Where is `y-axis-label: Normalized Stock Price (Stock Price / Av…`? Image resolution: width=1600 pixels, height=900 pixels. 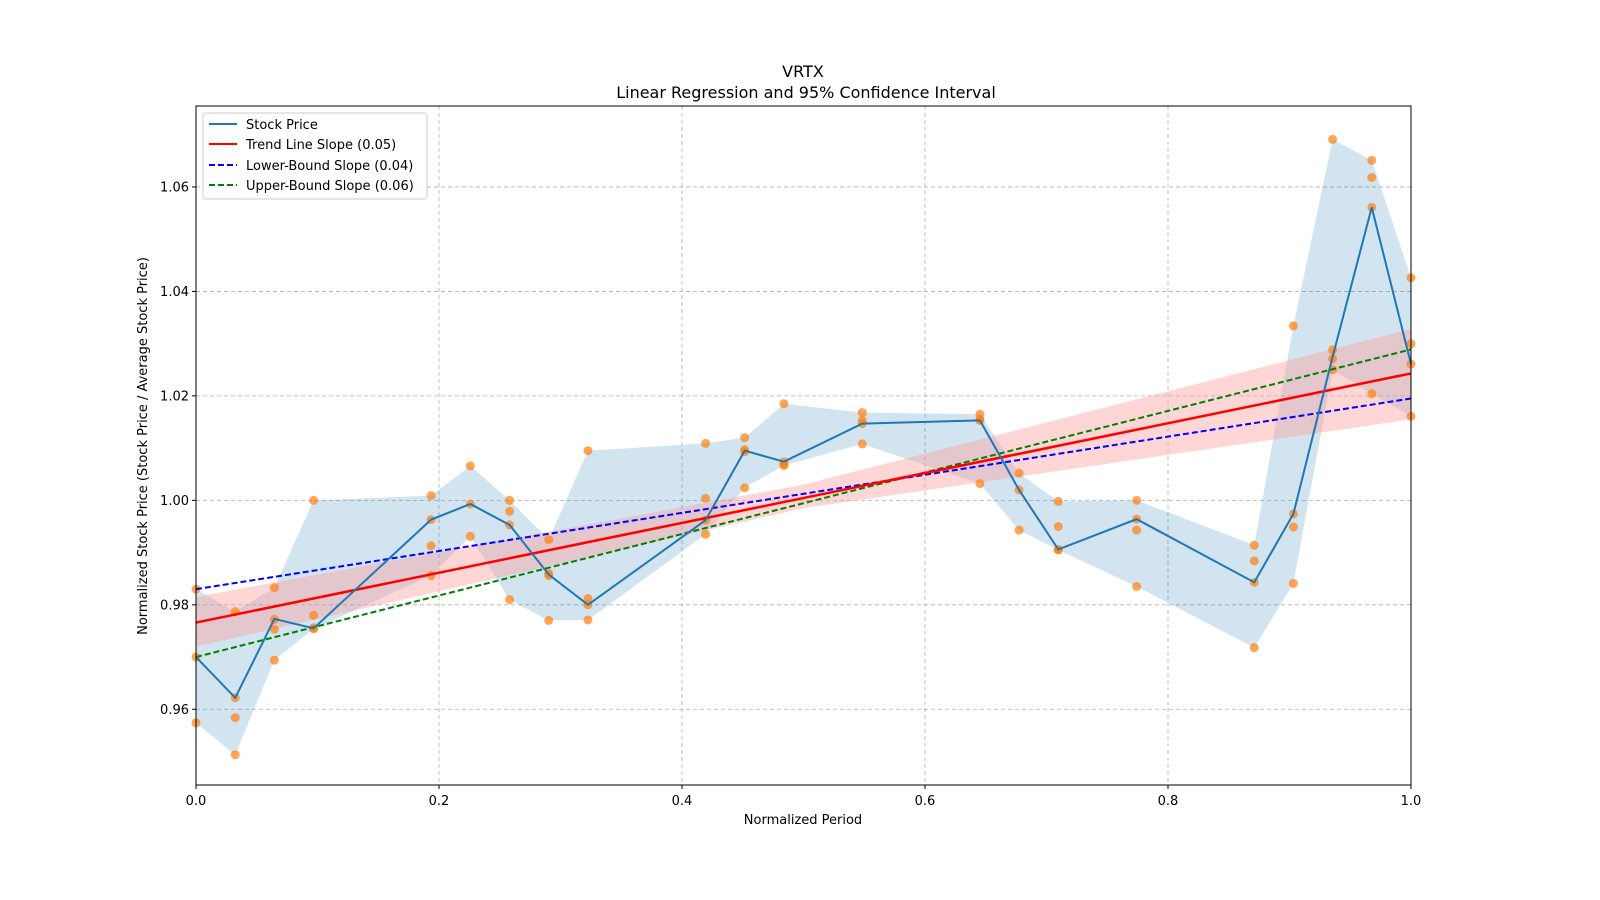
y-axis-label: Normalized Stock Price (Stock Price / Av… is located at coordinates (143, 446).